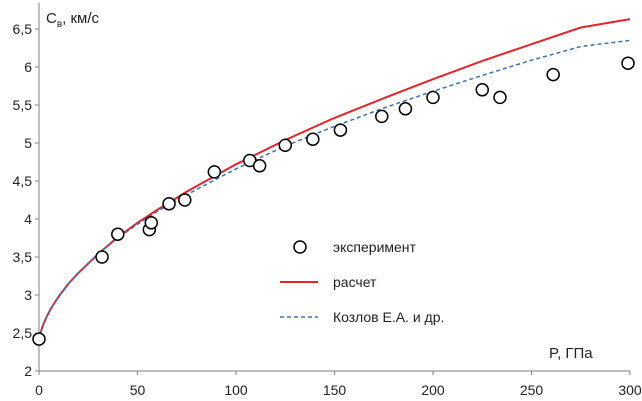  What do you see at coordinates (28, 143) in the screenshot?
I see `y-tick-label: 5` at bounding box center [28, 143].